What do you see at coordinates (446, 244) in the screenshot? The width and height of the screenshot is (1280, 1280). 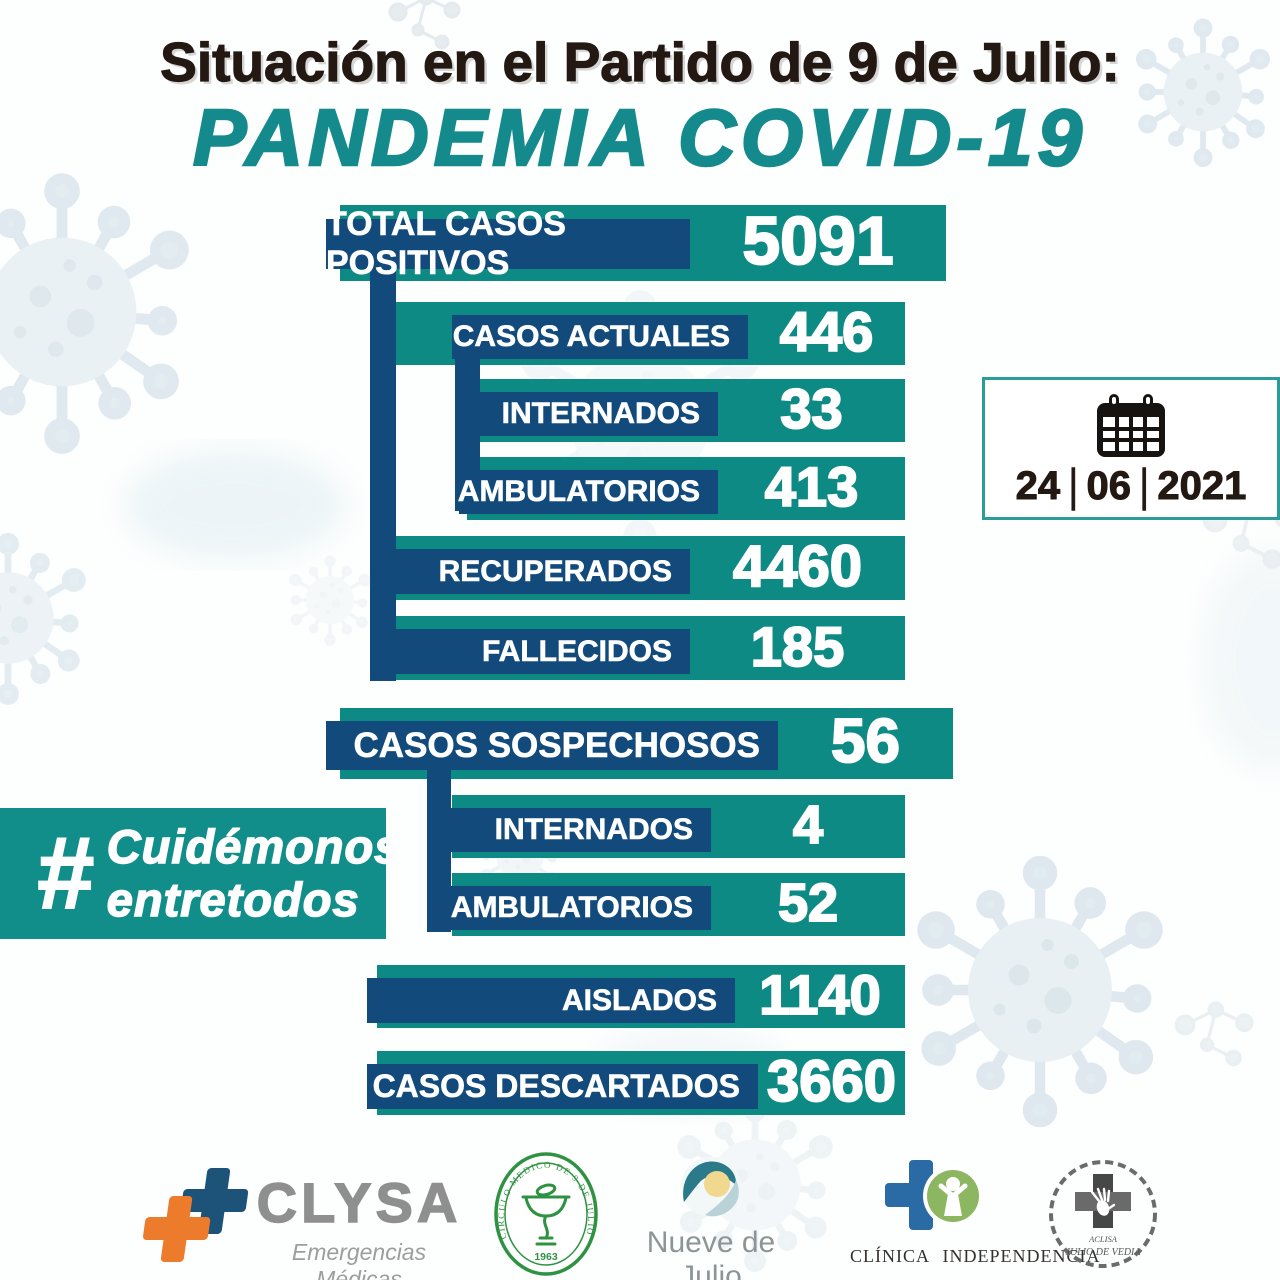 I see `stat-label: TOTAL CASOS POSITIVOS` at bounding box center [446, 244].